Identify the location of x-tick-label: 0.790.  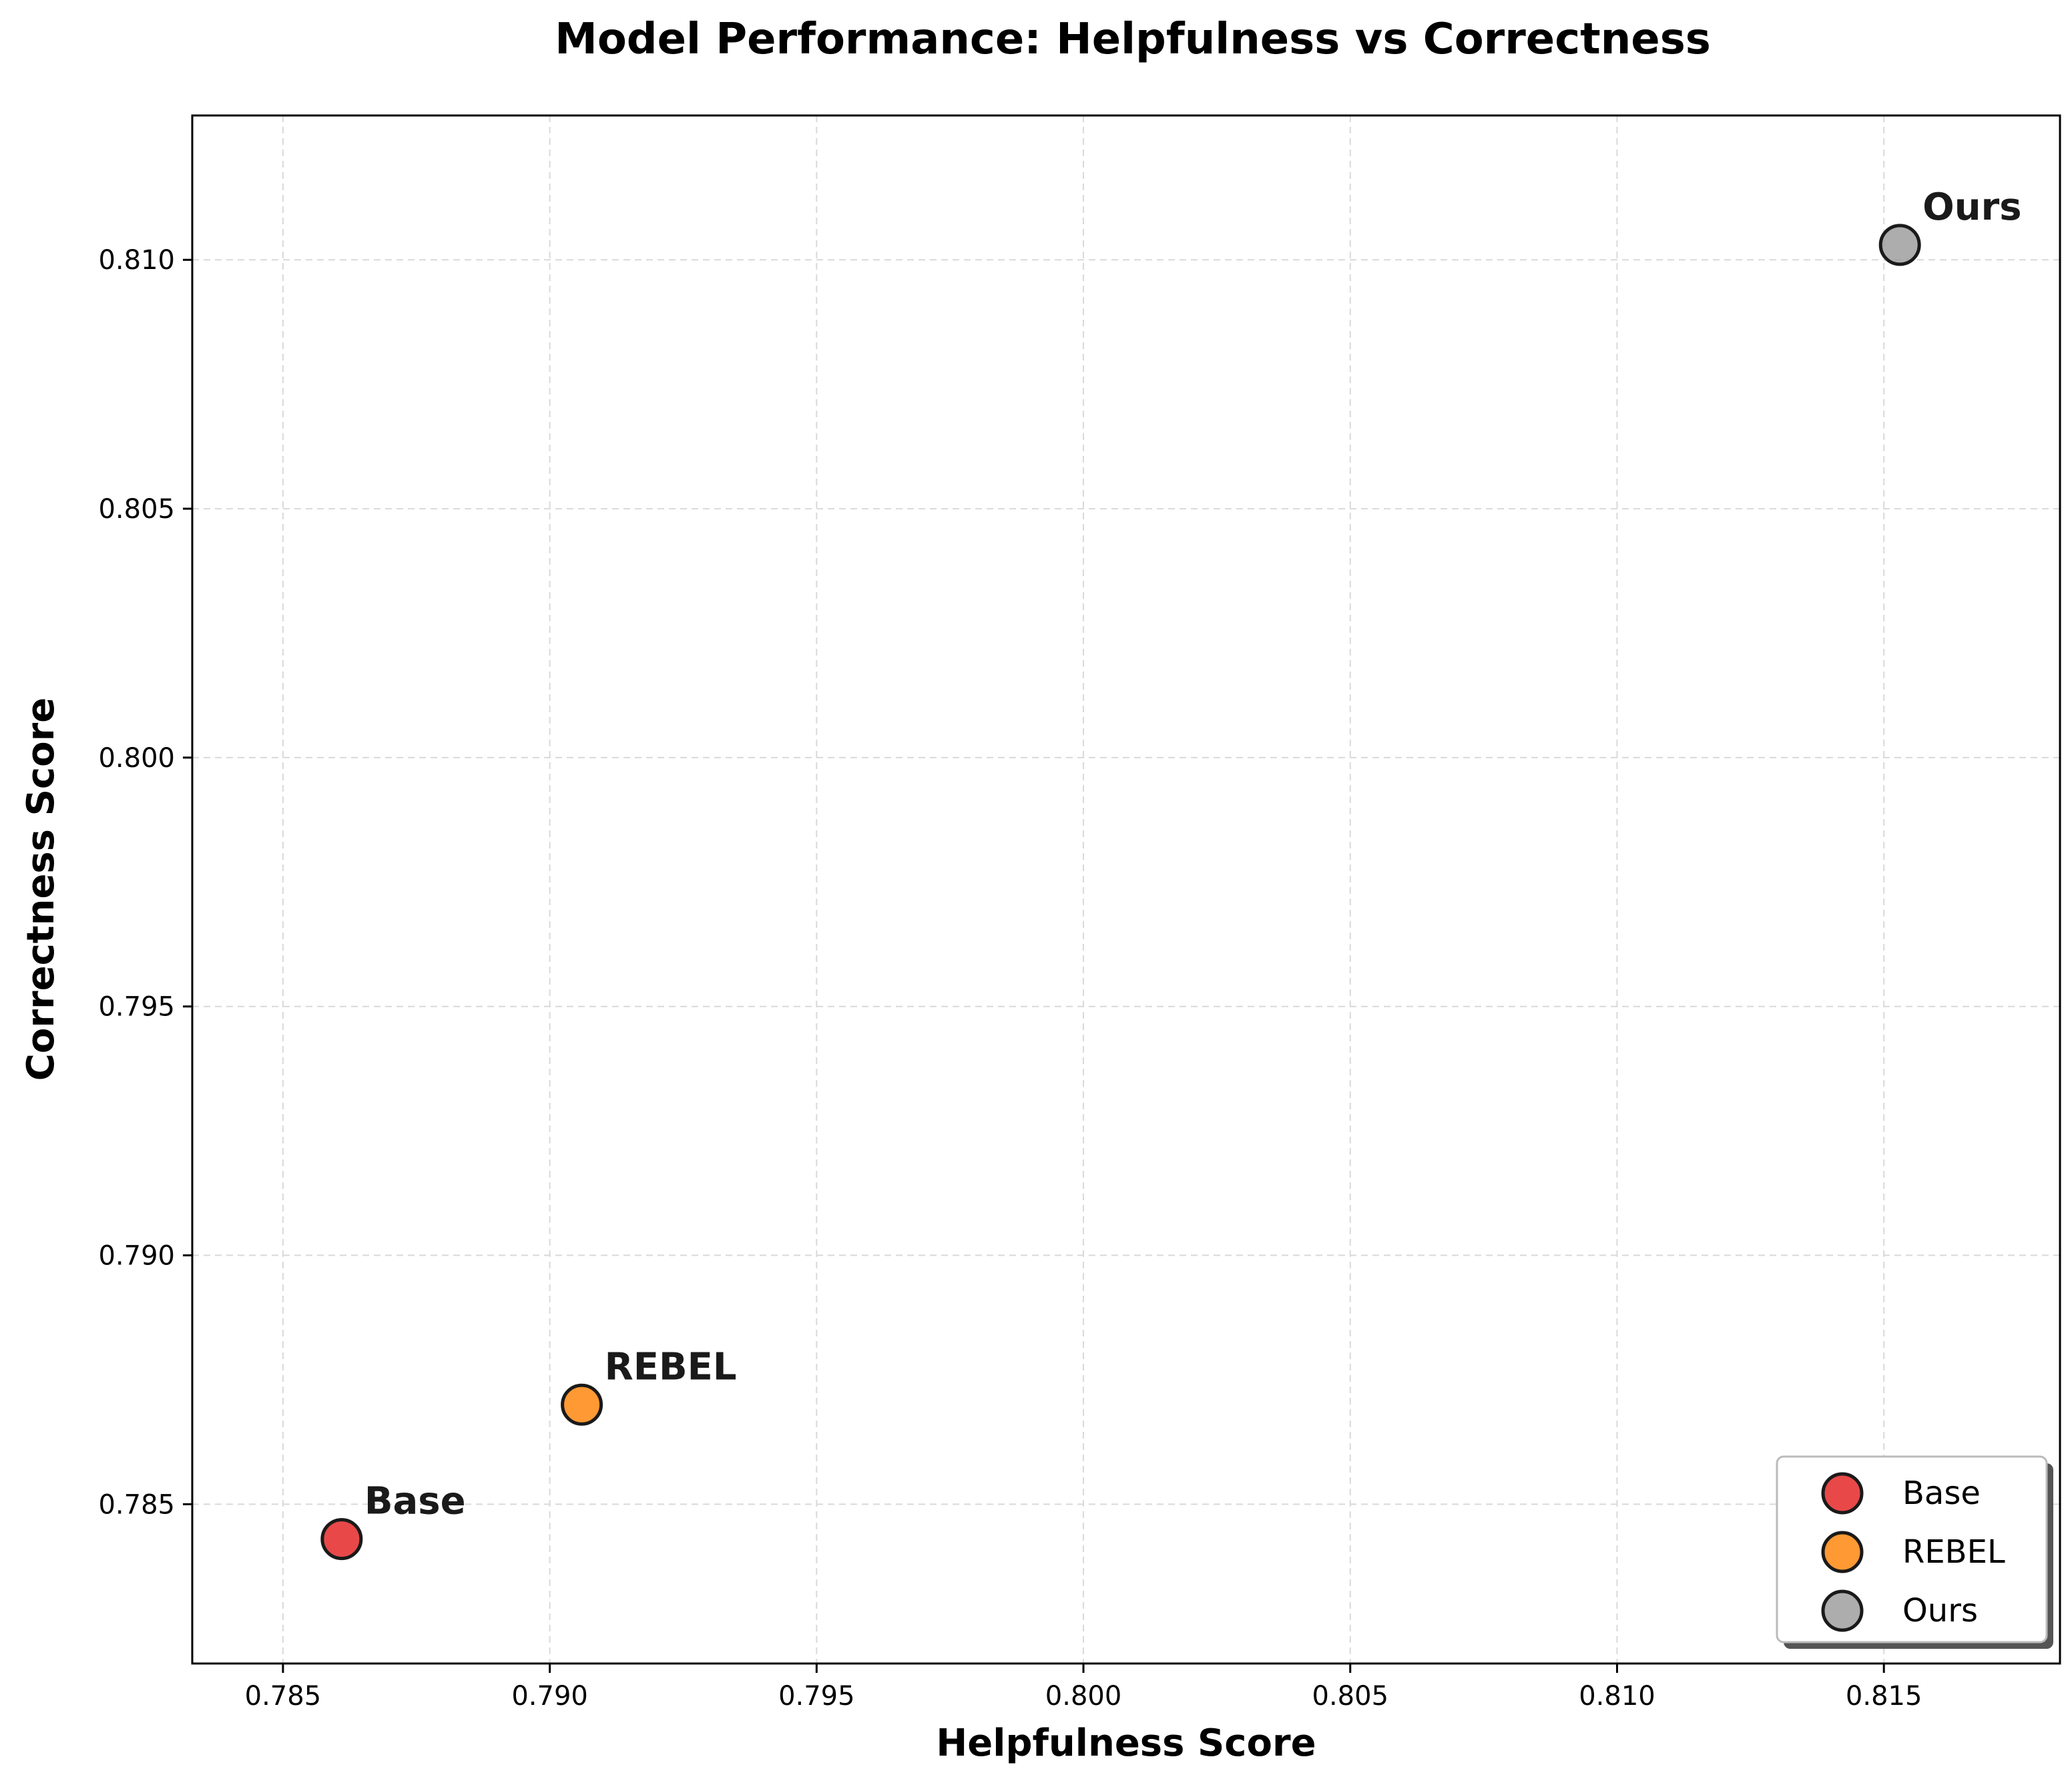
(549, 1696).